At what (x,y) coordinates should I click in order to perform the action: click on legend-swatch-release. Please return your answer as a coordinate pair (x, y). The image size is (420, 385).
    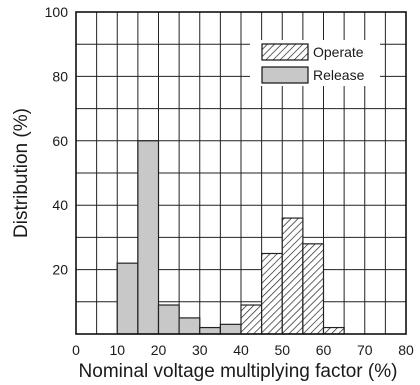
    Looking at the image, I should click on (285, 75).